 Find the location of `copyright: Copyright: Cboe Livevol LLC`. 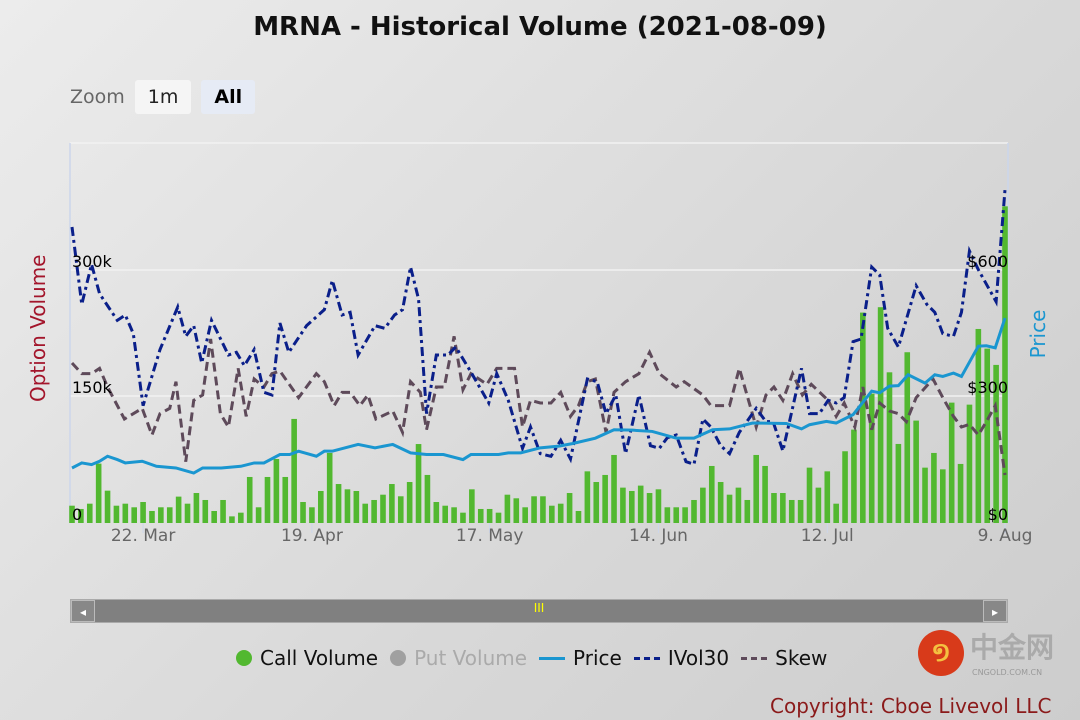

copyright: Copyright: Cboe Livevol LLC is located at coordinates (911, 706).